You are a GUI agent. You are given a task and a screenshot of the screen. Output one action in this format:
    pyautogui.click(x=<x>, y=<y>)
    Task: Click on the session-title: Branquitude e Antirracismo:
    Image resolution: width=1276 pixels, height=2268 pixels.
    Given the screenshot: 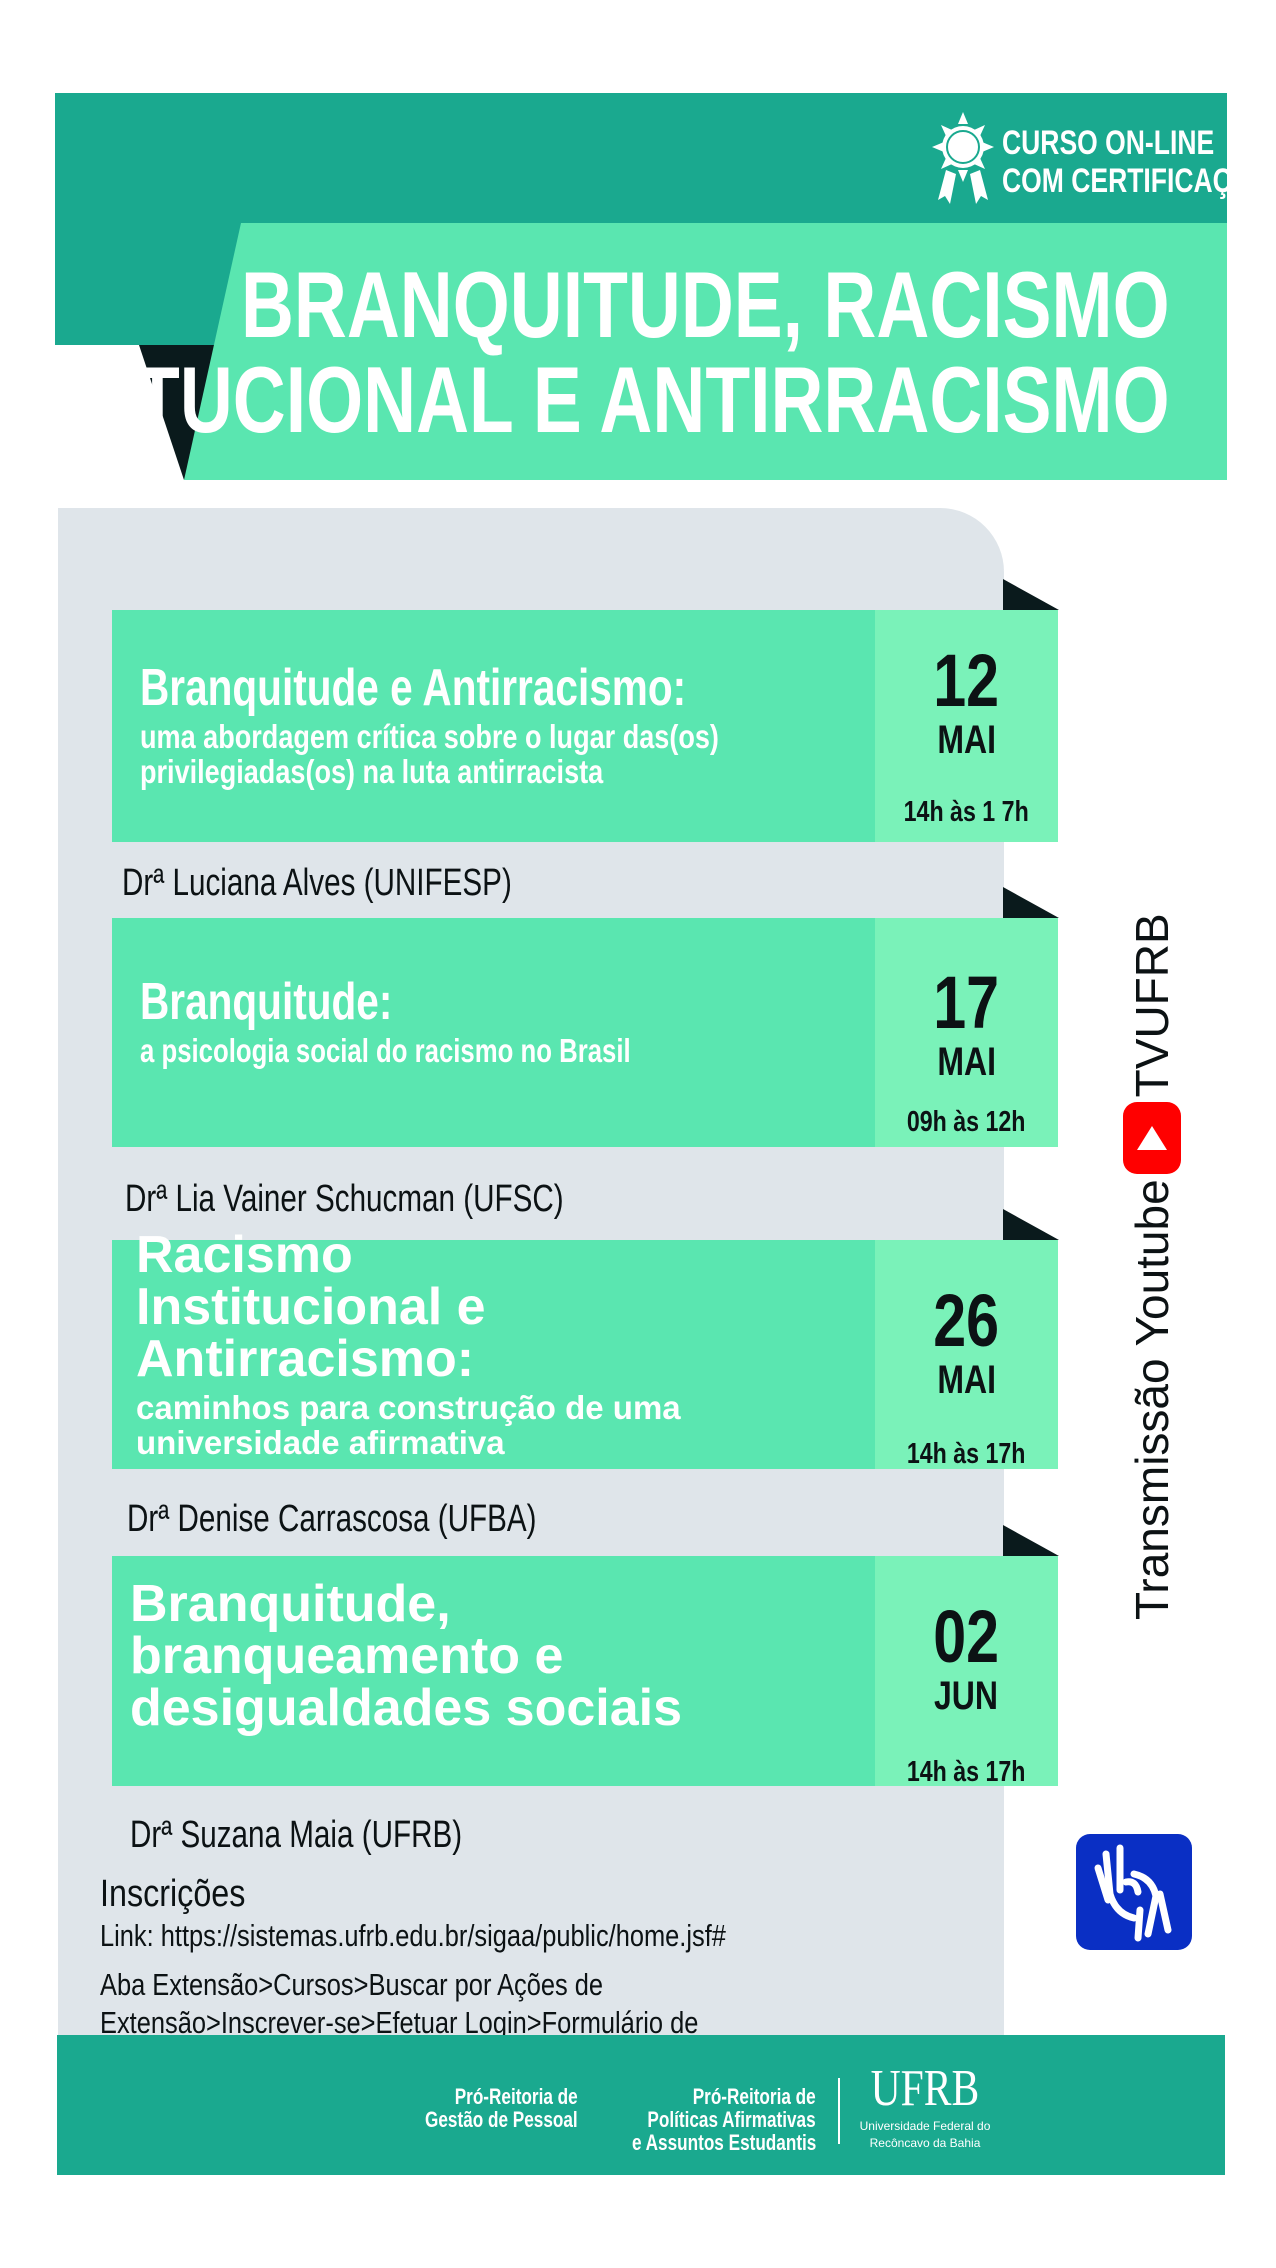 What is the action you would take?
    pyautogui.click(x=413, y=688)
    